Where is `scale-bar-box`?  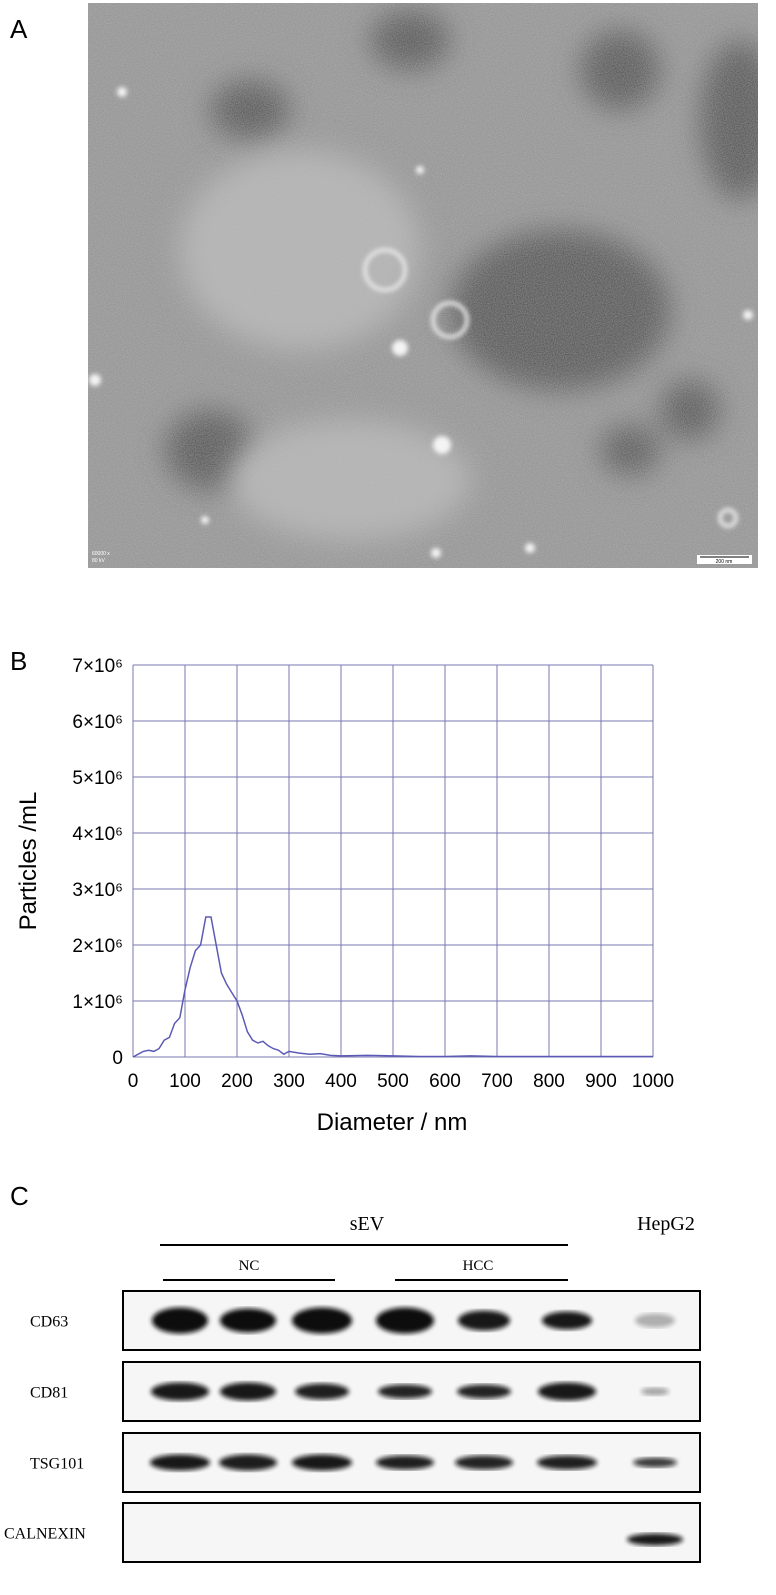 scale-bar-box is located at coordinates (724, 559).